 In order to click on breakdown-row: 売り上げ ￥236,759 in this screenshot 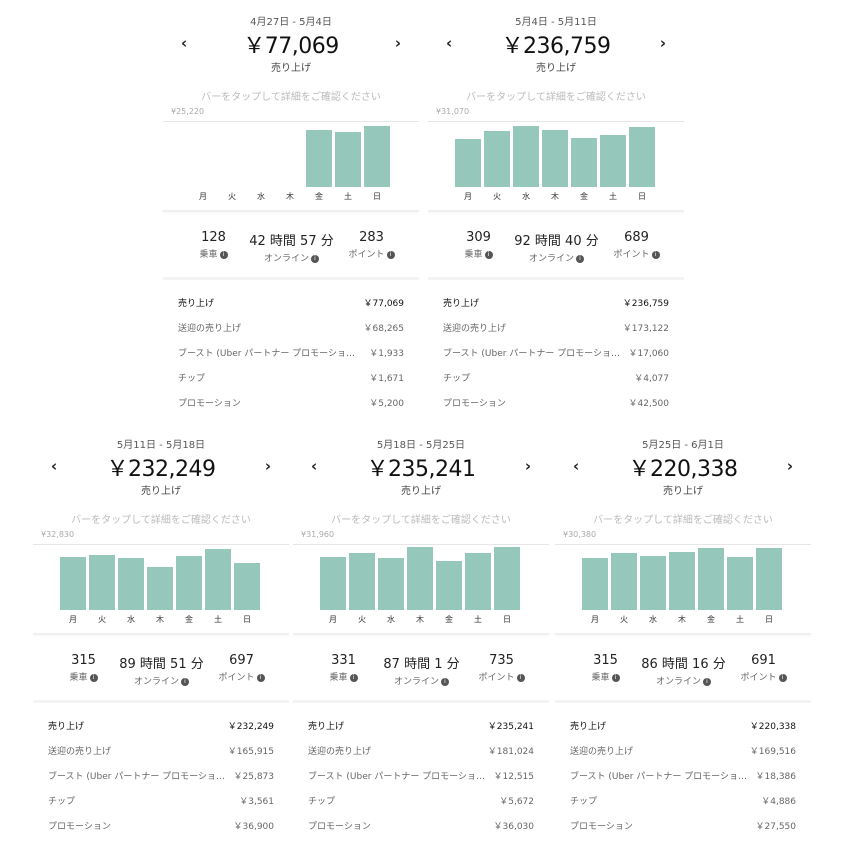, I will do `click(556, 302)`.